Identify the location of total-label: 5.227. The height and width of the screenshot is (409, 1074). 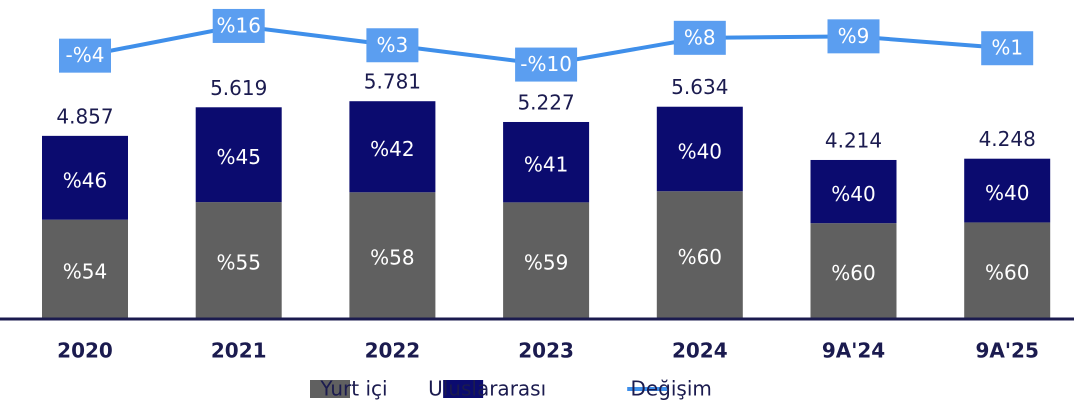
(545, 102).